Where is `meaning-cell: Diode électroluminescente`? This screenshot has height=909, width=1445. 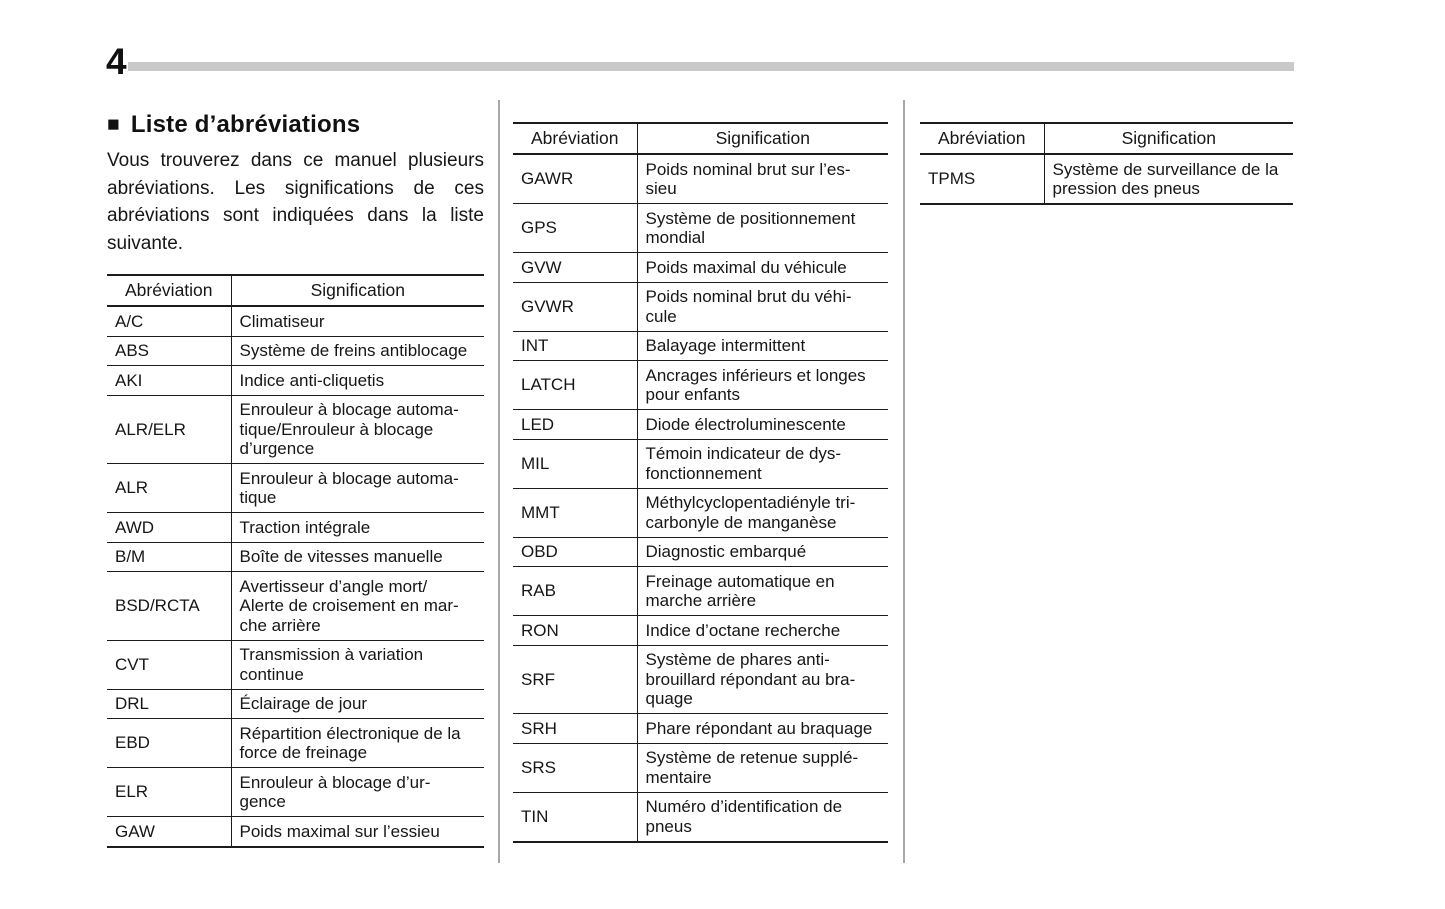 meaning-cell: Diode électroluminescente is located at coordinates (762, 424).